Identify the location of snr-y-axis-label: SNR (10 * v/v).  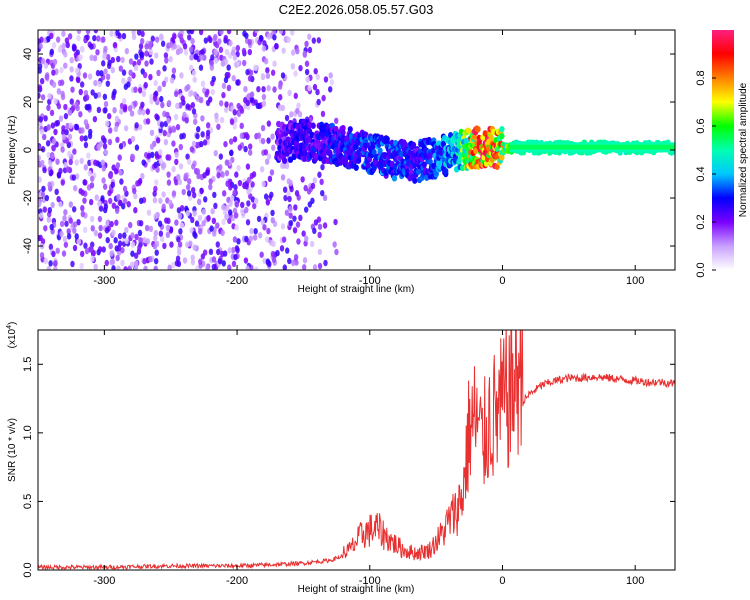
(12, 450).